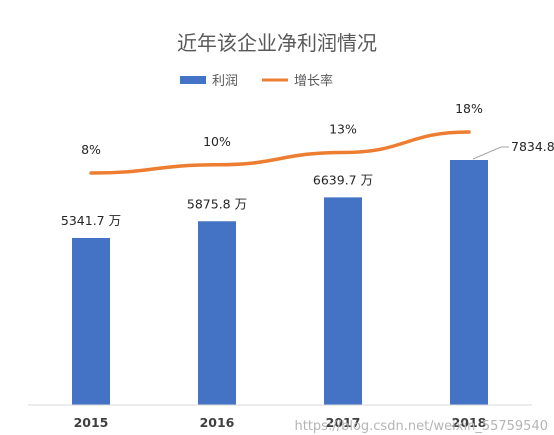  What do you see at coordinates (343, 129) in the screenshot?
I see `growth-label-2017: 13%` at bounding box center [343, 129].